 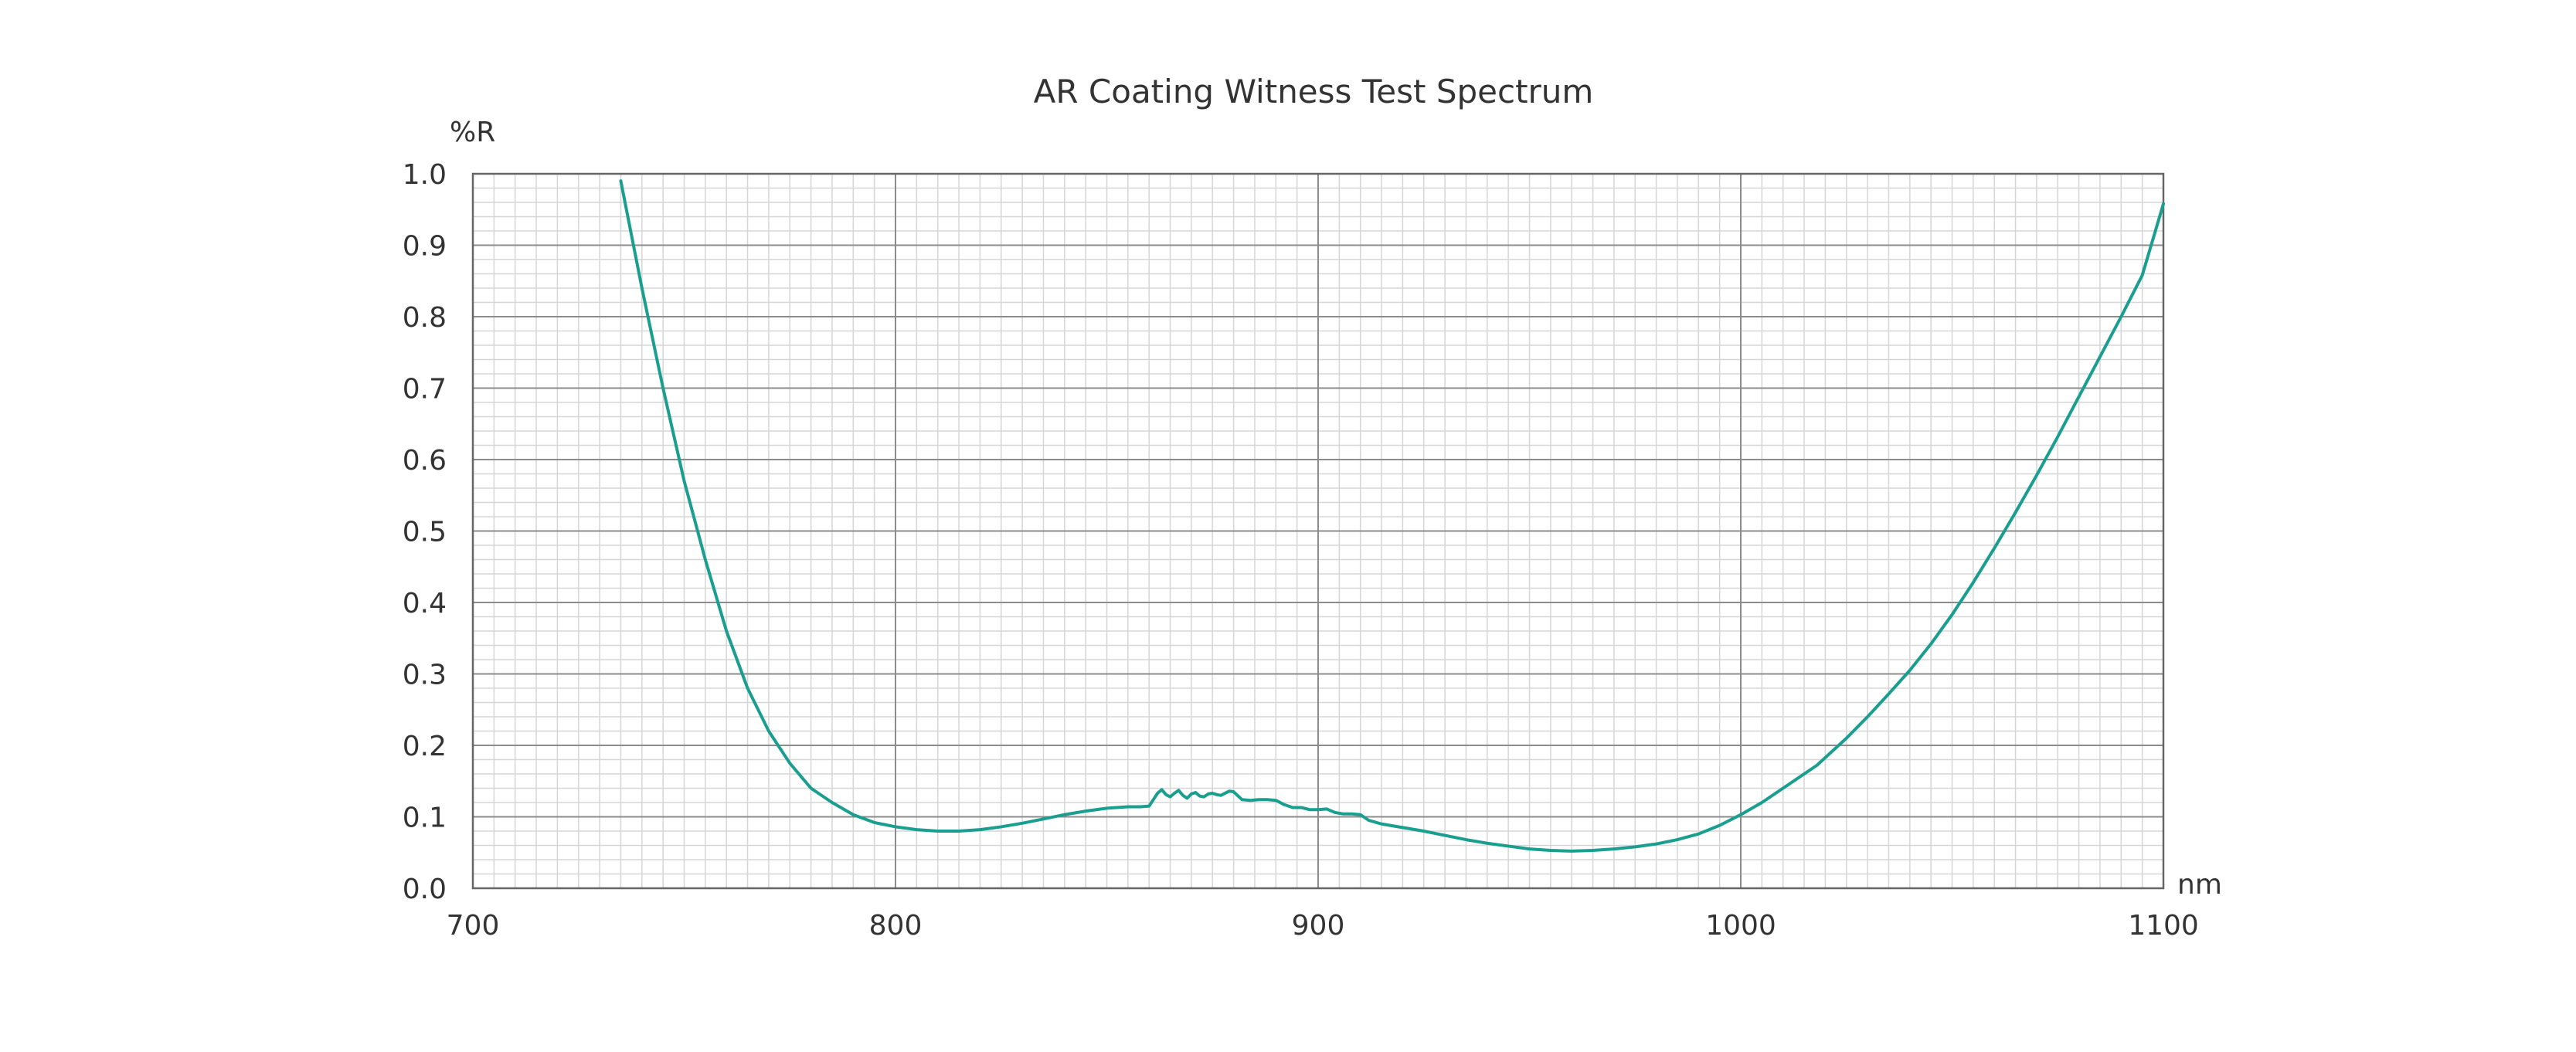 I want to click on y-tick-label: 0.7, so click(x=425, y=390).